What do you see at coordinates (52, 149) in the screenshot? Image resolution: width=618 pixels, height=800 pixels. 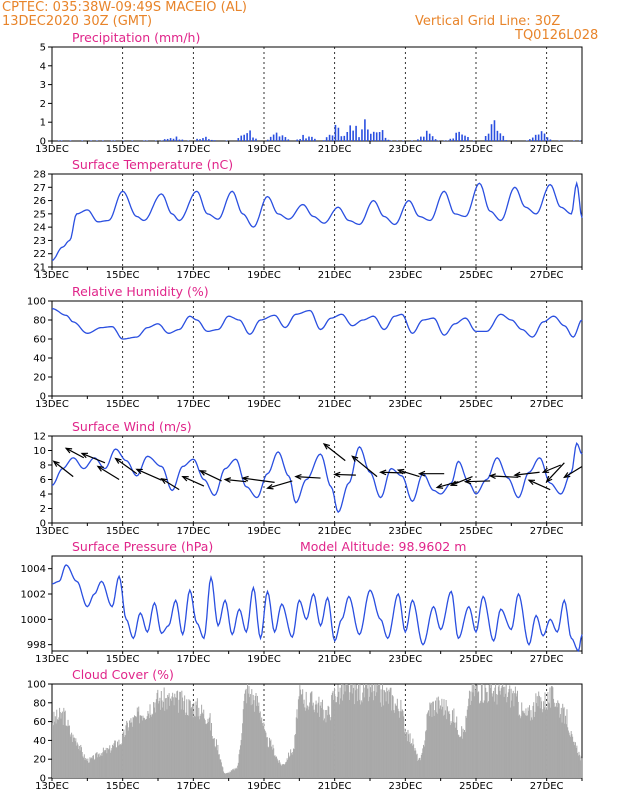 I see `x-tick-label: 13DEC` at bounding box center [52, 149].